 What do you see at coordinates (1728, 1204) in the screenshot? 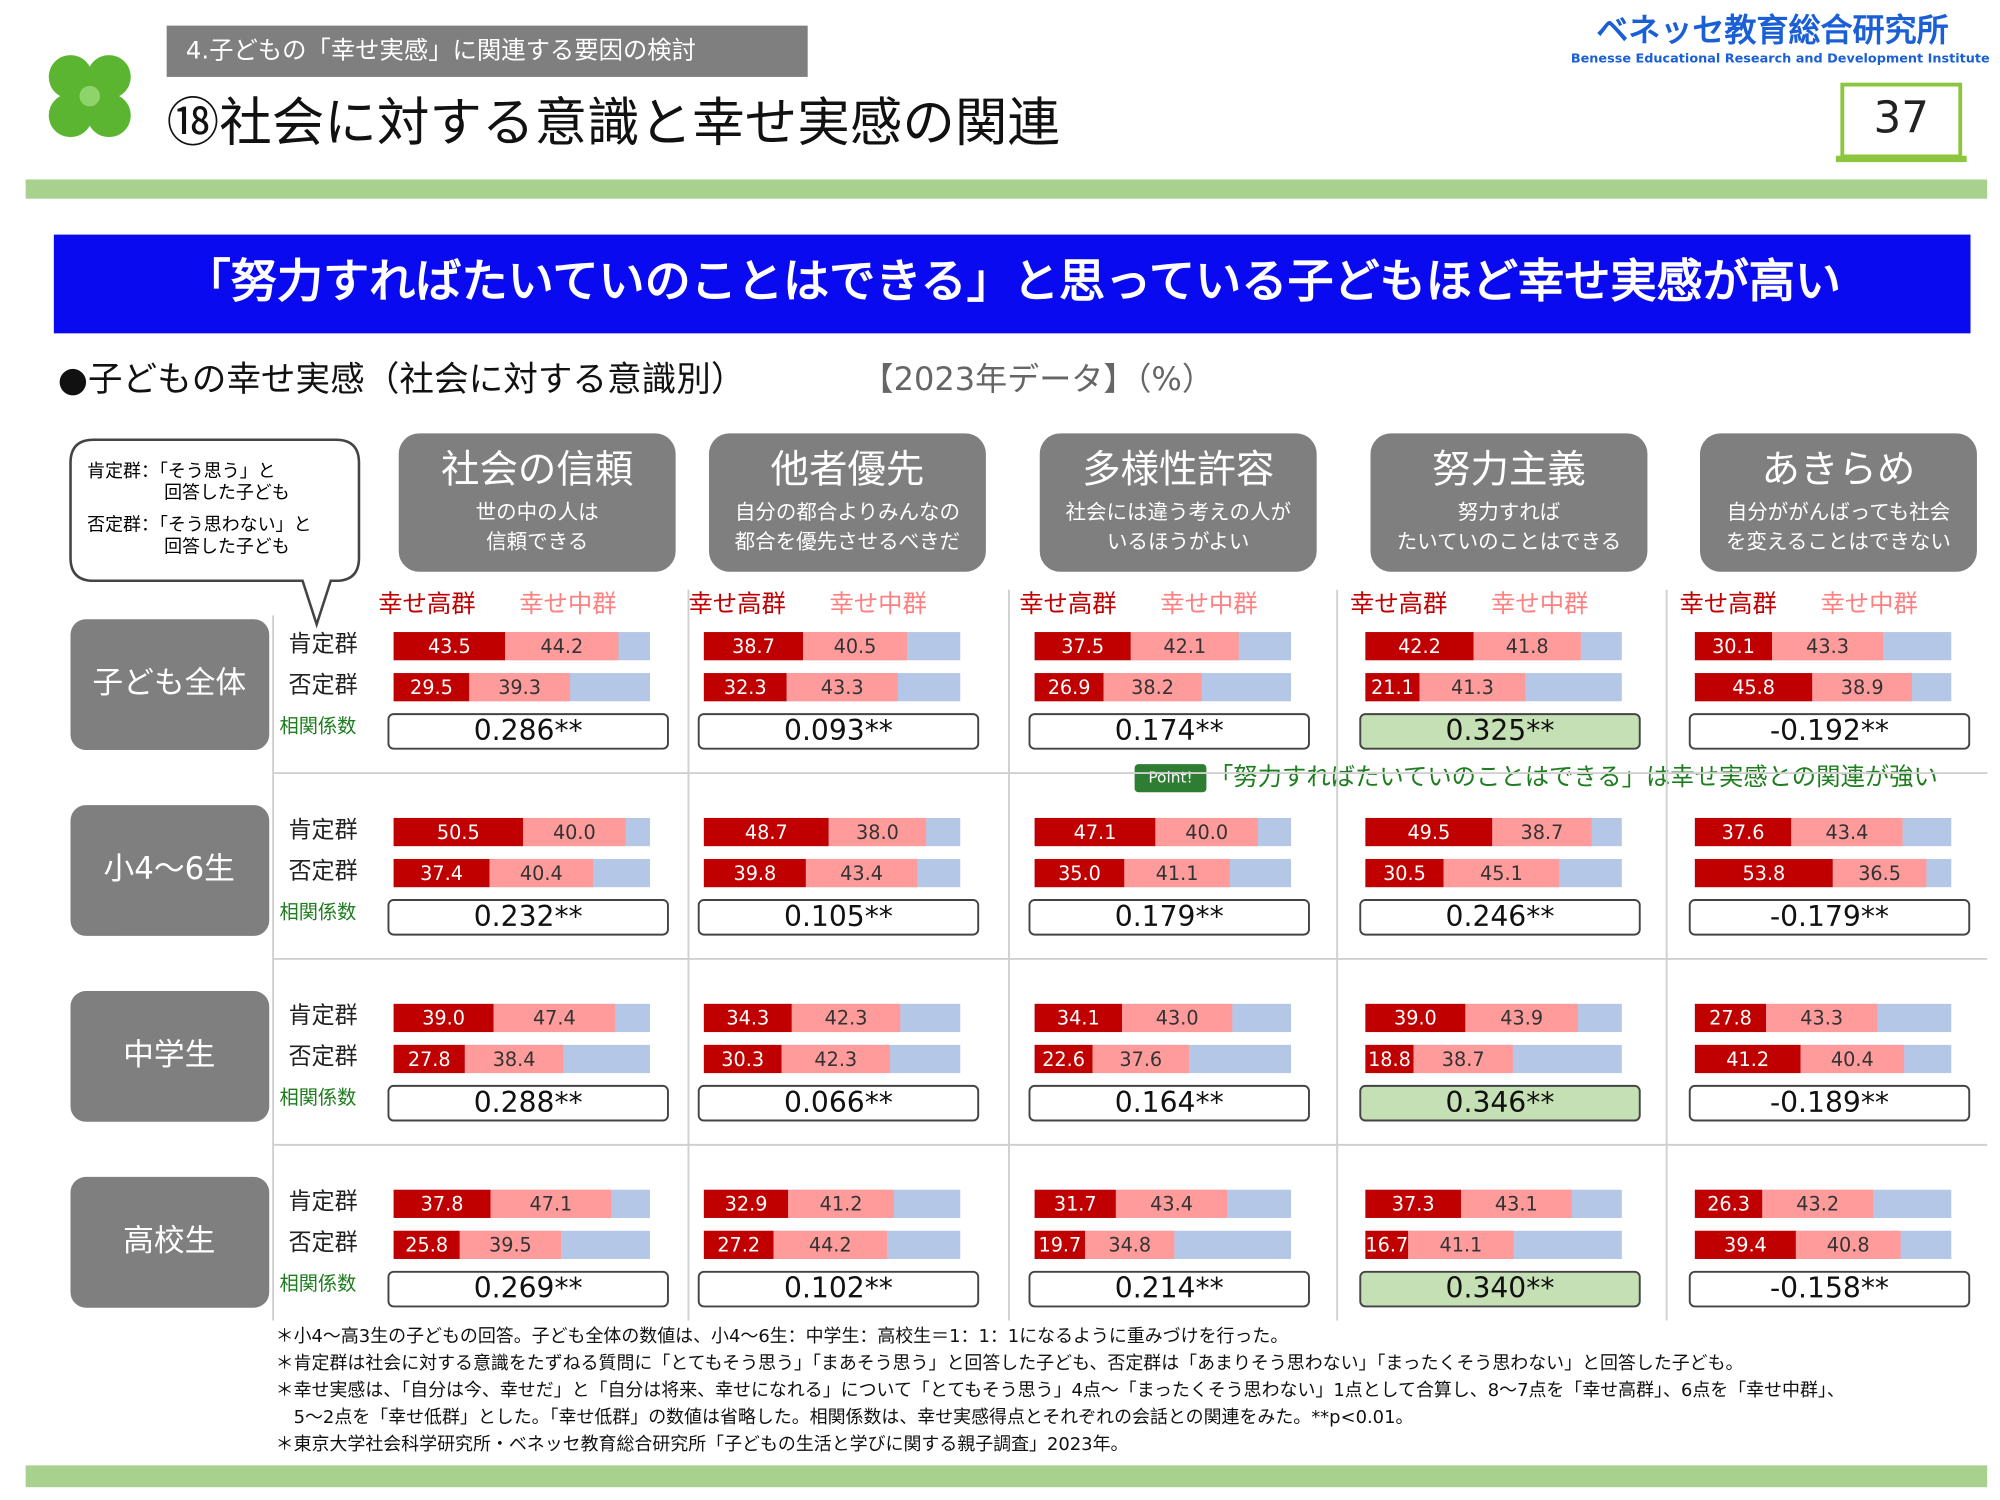
I see `bar-label: 26.3` at bounding box center [1728, 1204].